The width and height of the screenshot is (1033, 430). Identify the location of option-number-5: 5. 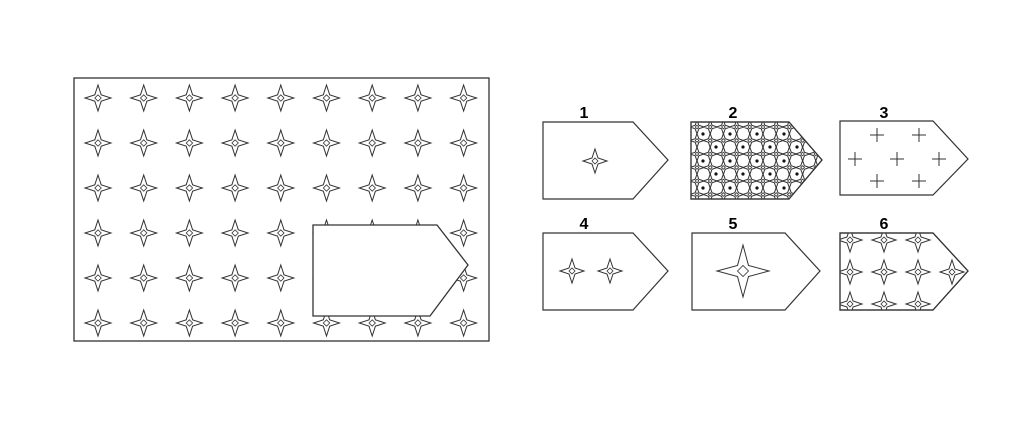
(733, 224).